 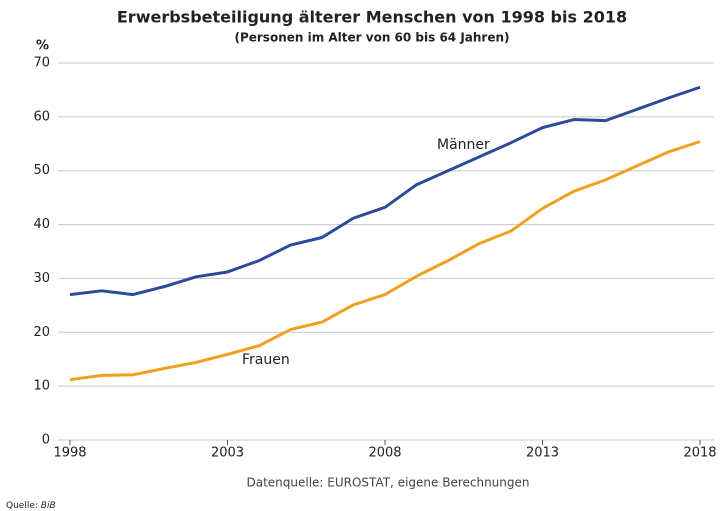 I want to click on series-label: Männer, so click(x=463, y=145).